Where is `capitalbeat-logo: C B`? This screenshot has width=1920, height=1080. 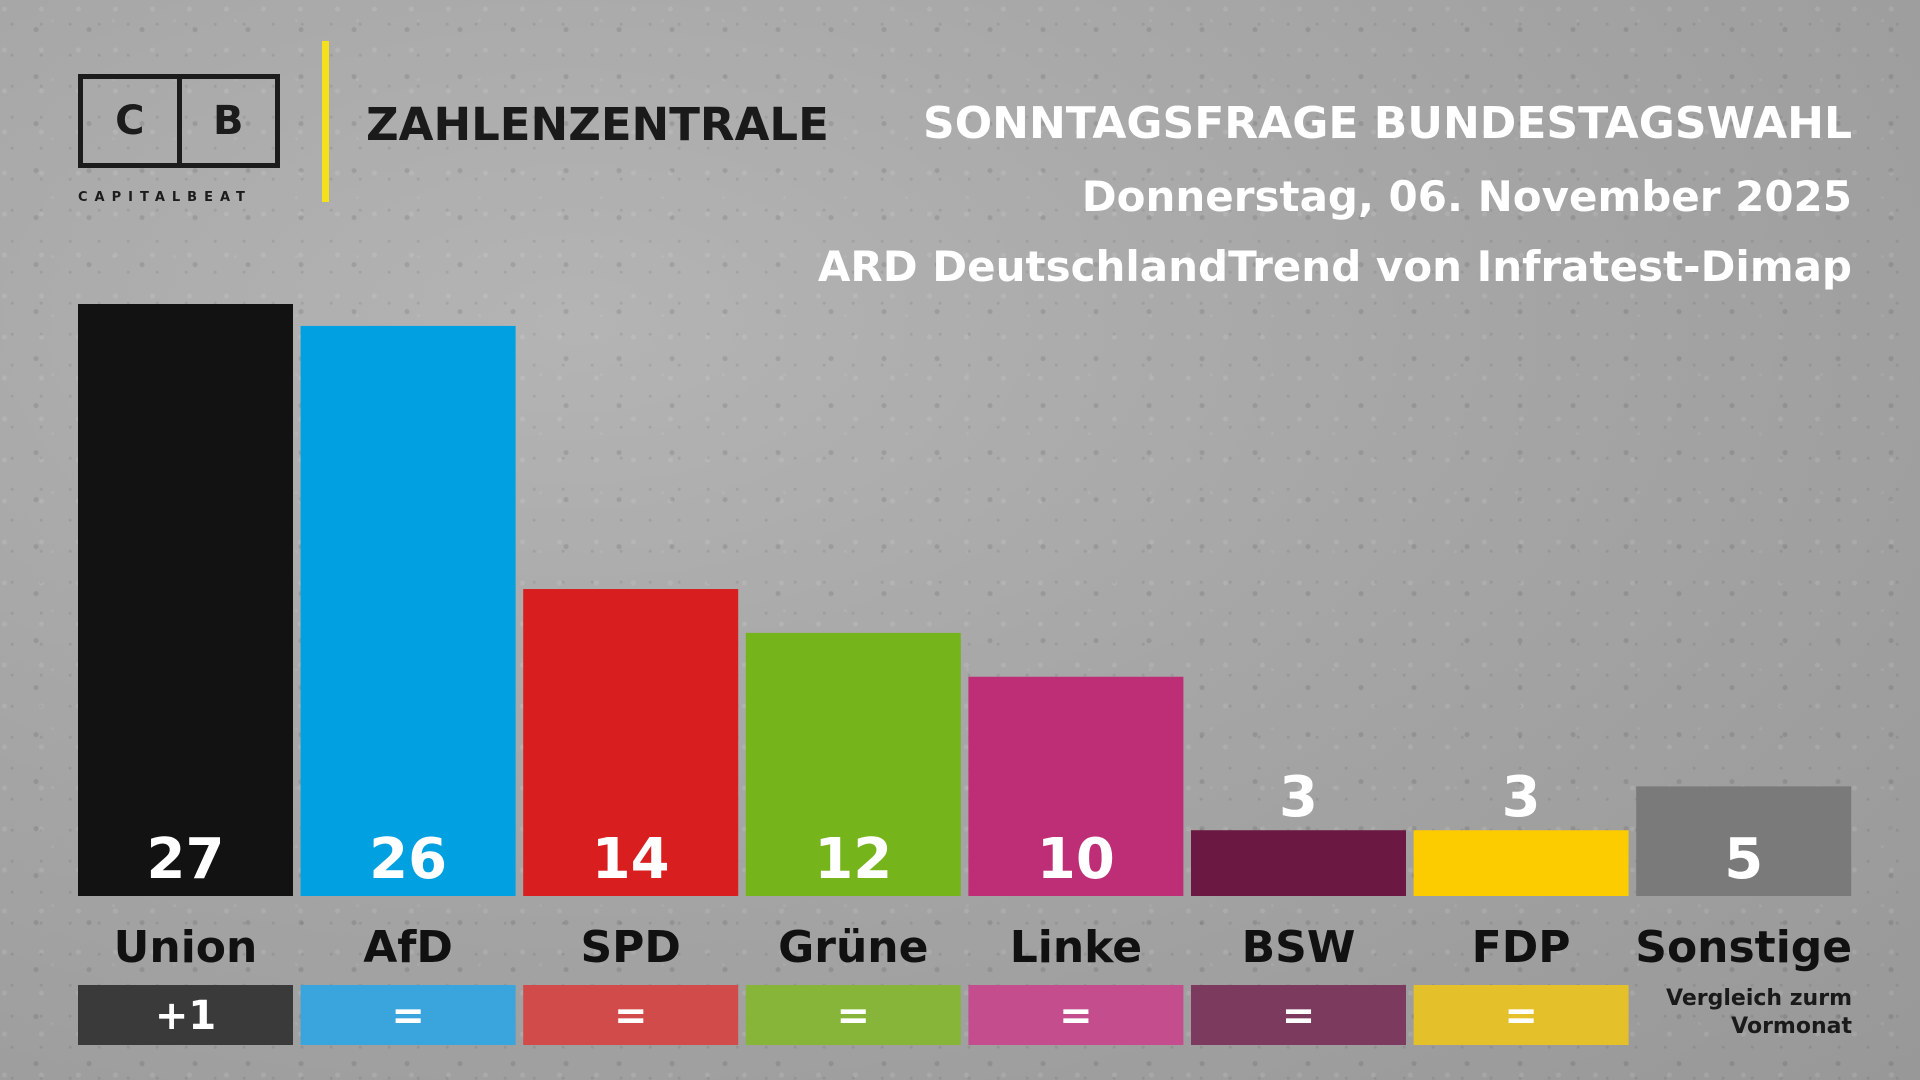
capitalbeat-logo: C B is located at coordinates (179, 121).